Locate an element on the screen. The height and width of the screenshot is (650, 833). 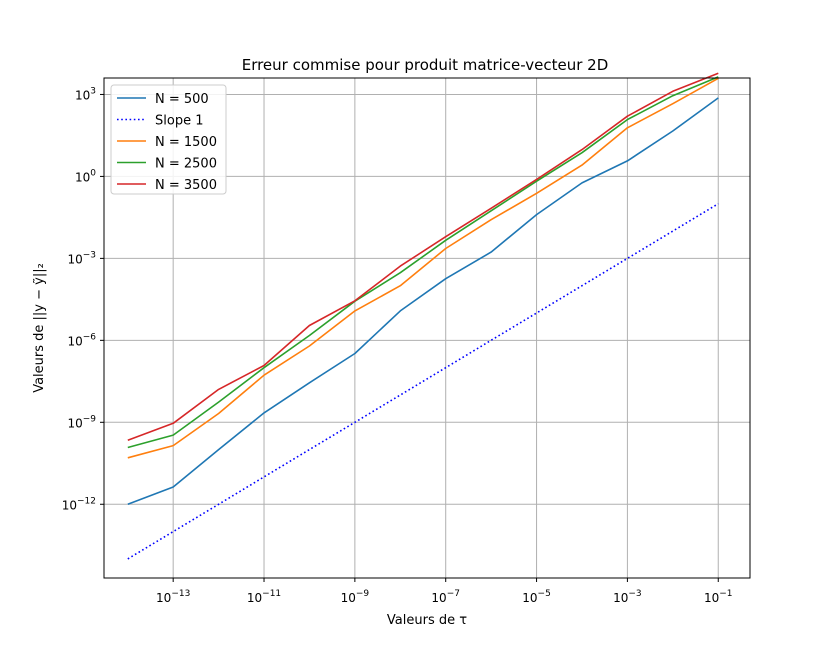
y-tick-label: 10³ is located at coordinates (85, 94).